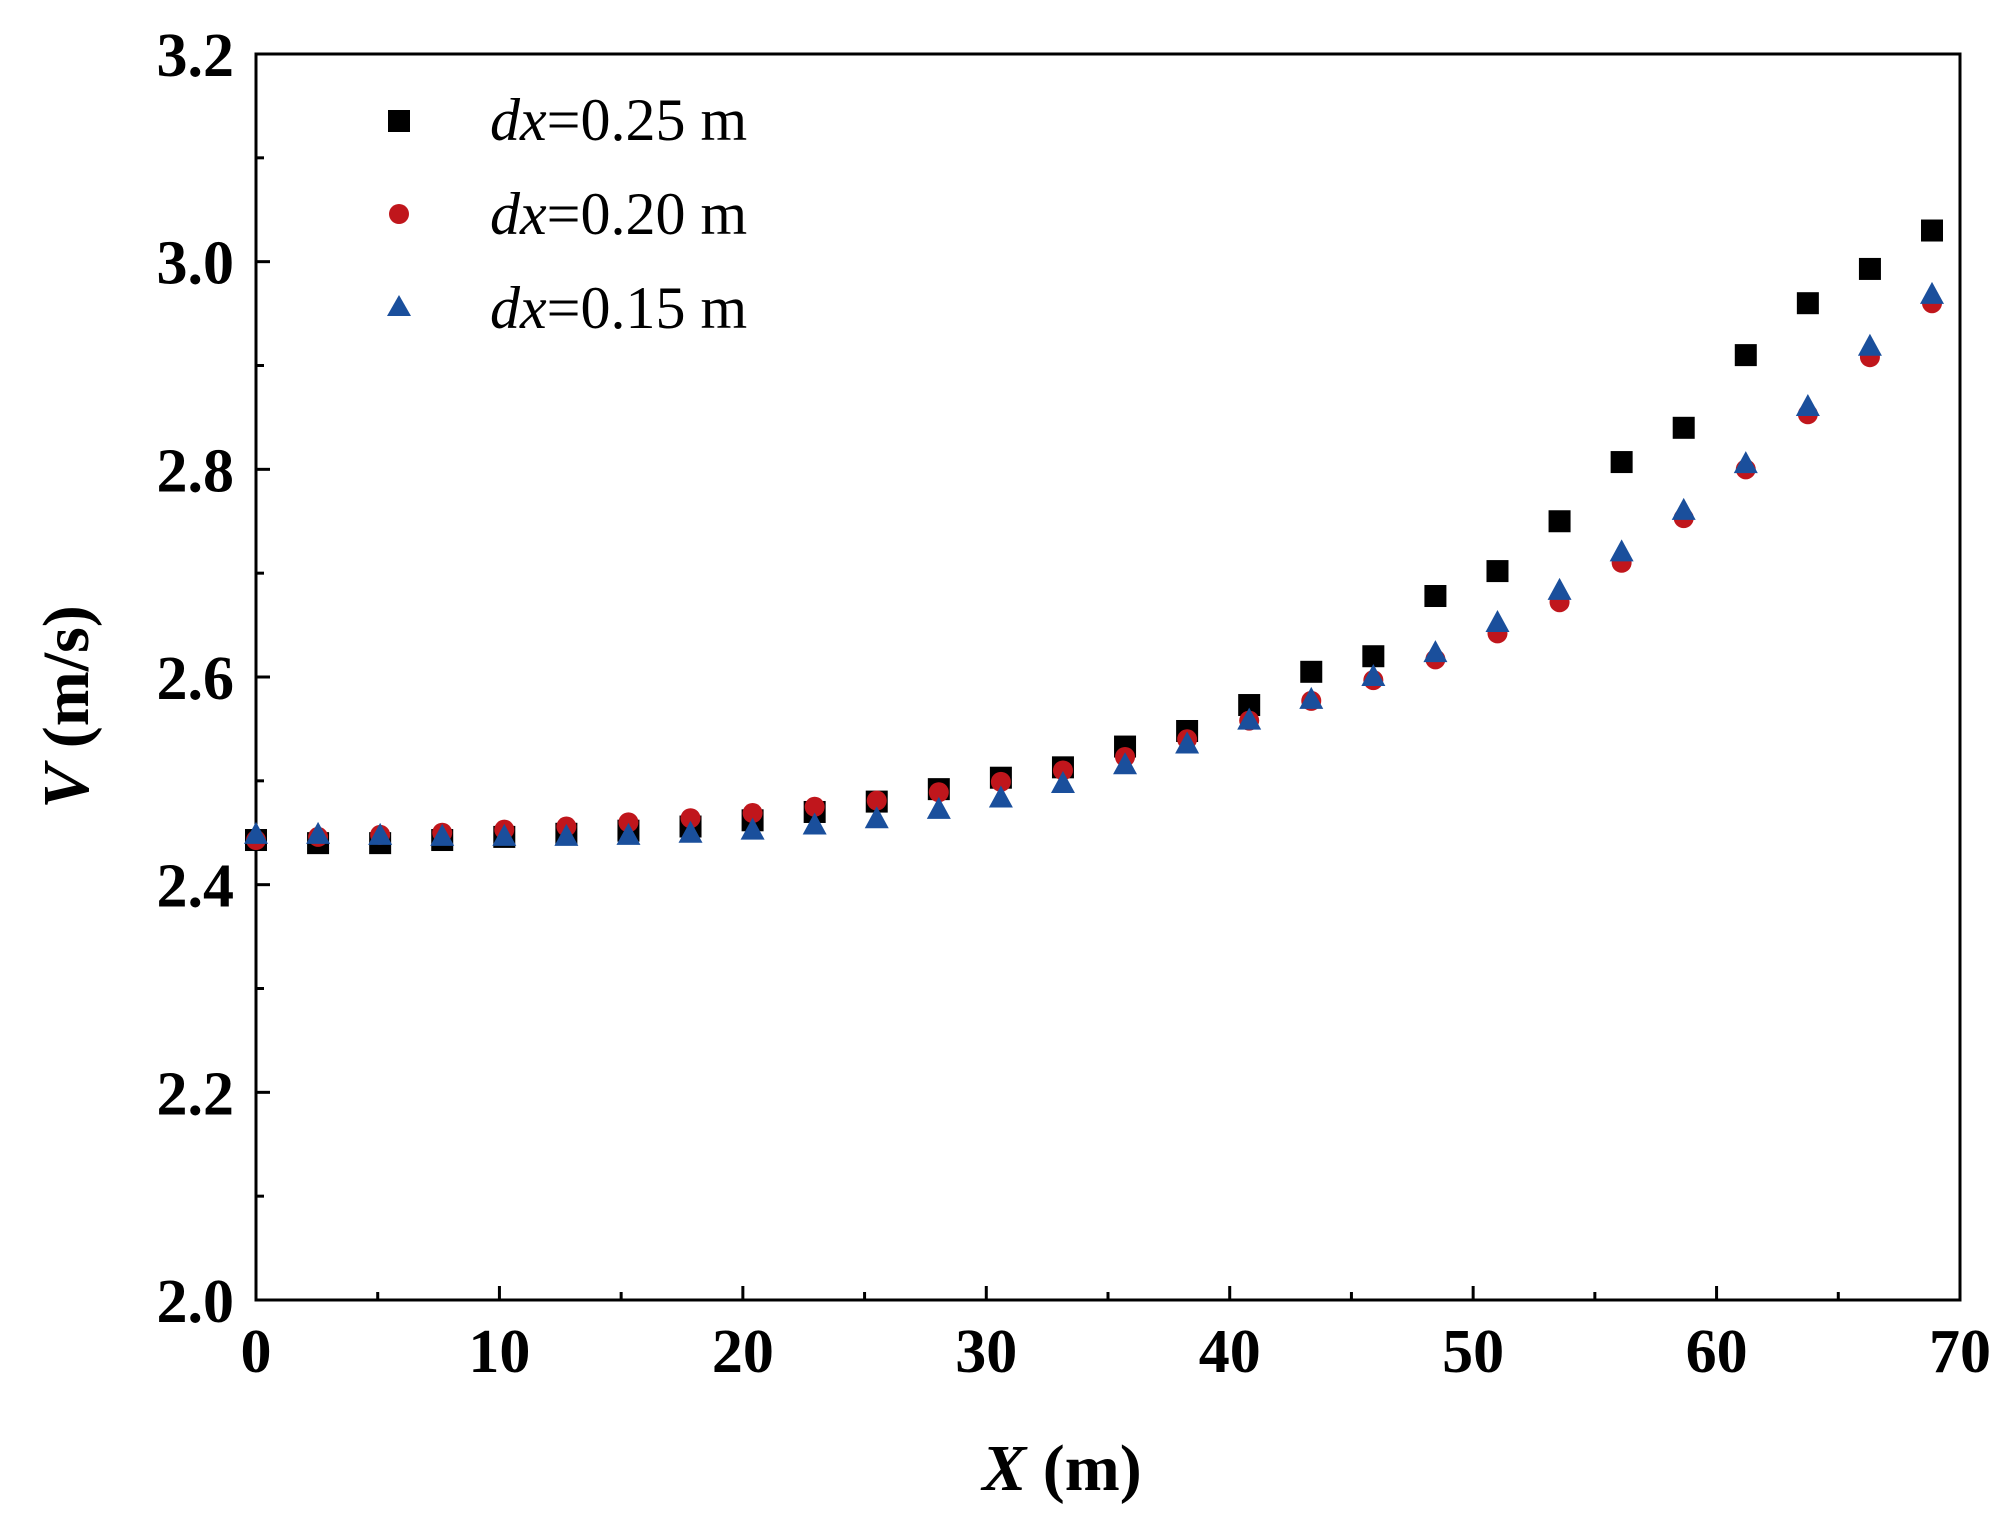  Describe the element at coordinates (1473, 1352) in the screenshot. I see `x-tick-label: 50` at that location.